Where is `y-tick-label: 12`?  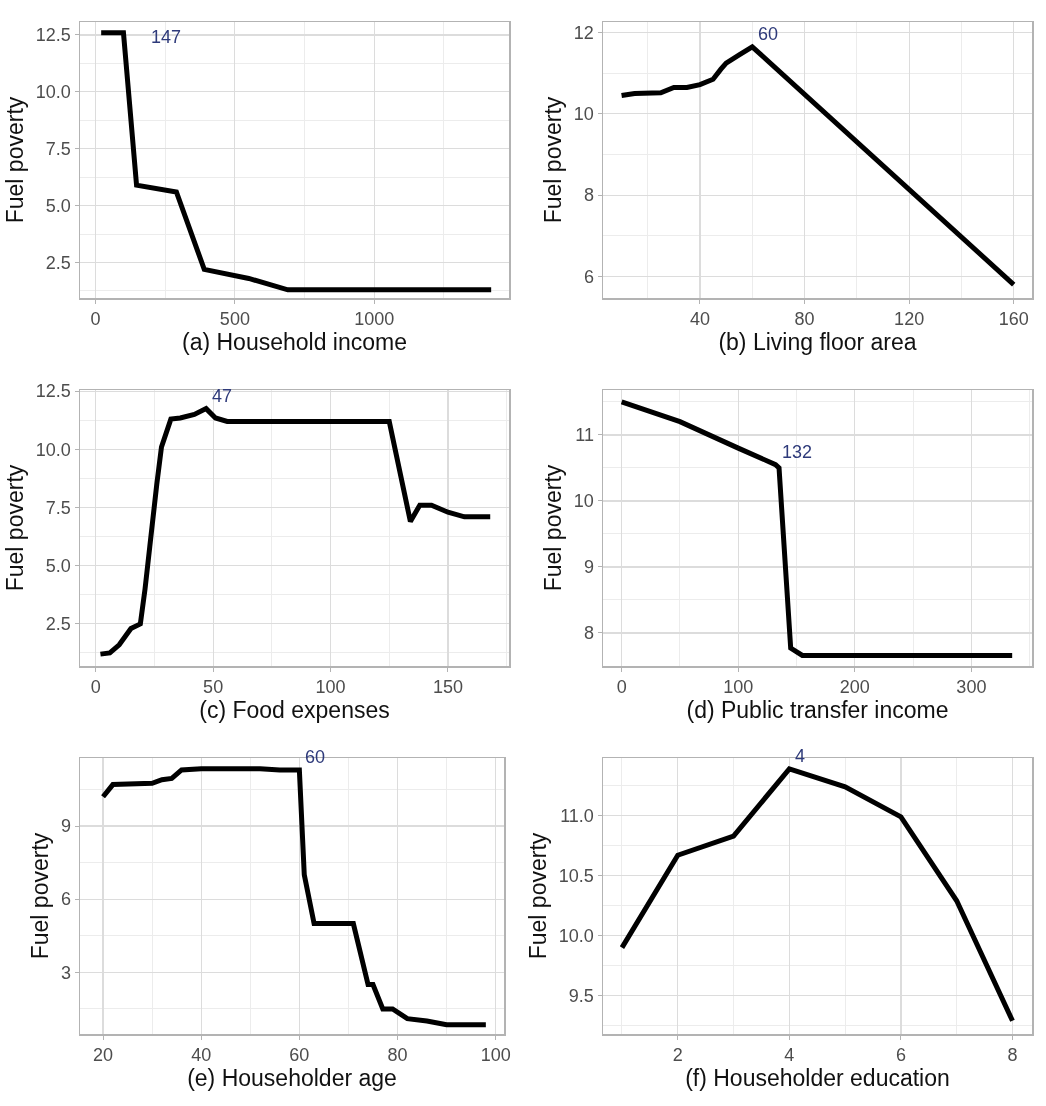 y-tick-label: 12 is located at coordinates (583, 32).